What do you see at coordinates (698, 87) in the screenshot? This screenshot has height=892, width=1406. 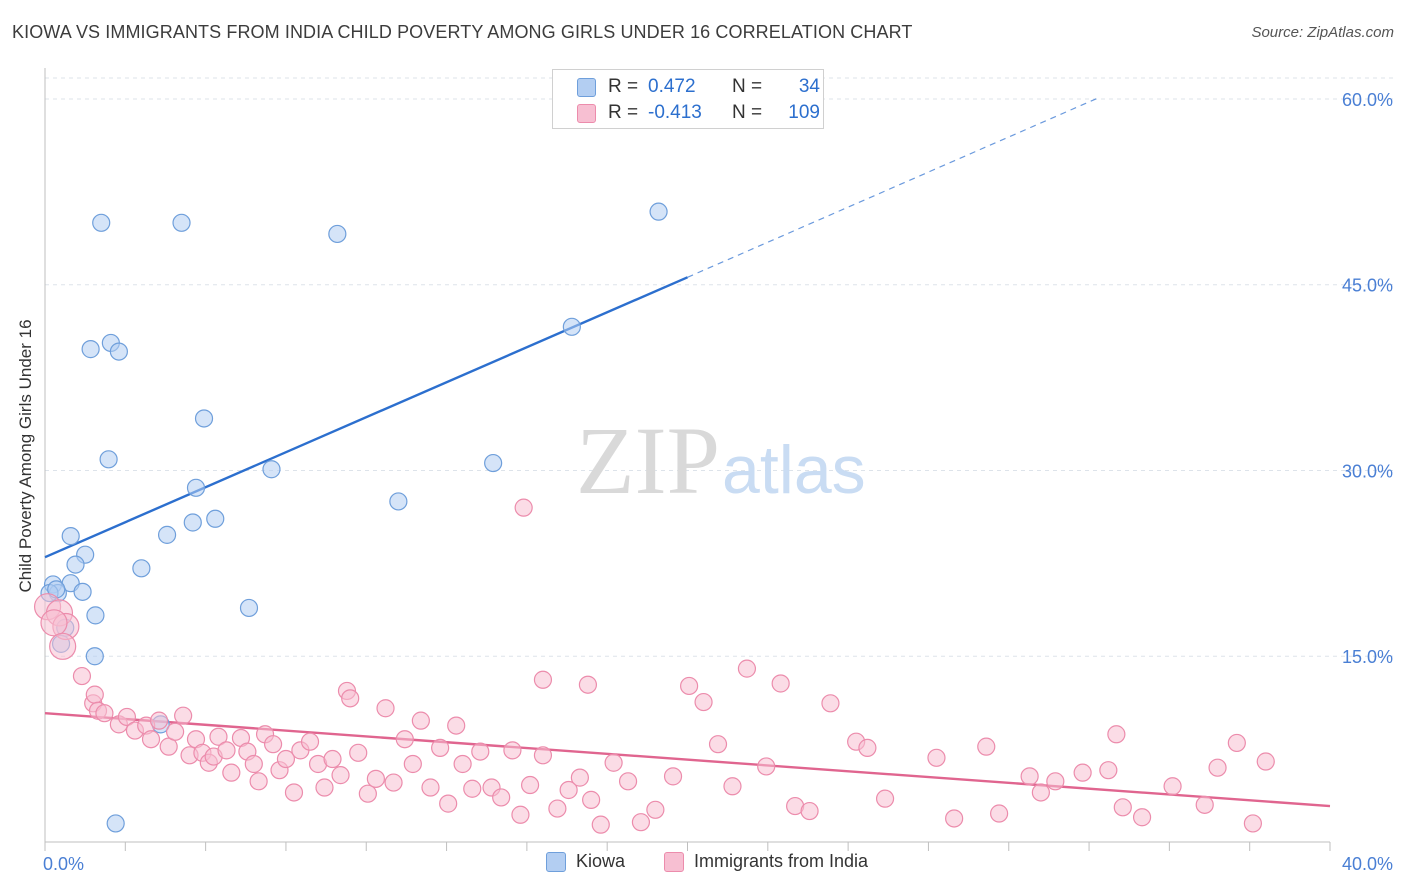 I see `stats-row-kiowa: R = 0.472 N = 34` at bounding box center [698, 87].